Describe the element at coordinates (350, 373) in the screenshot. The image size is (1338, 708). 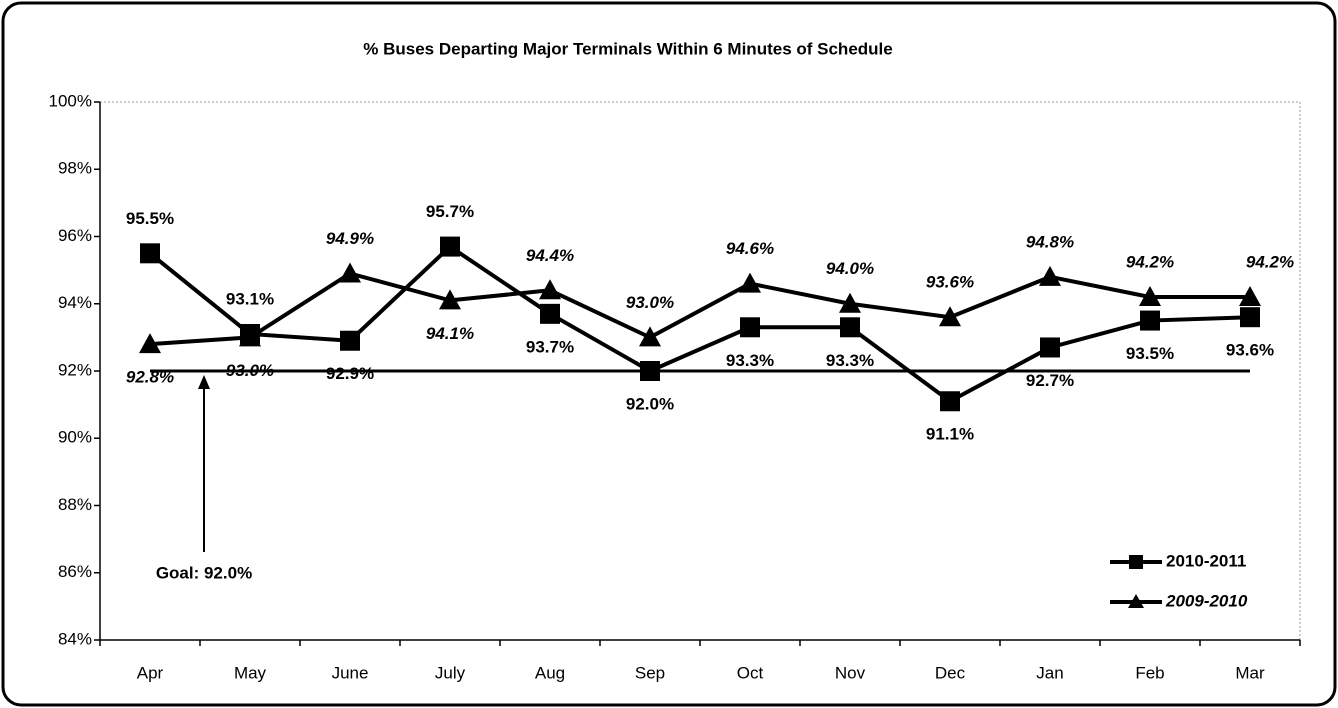
I see `data-label: 92.9%` at that location.